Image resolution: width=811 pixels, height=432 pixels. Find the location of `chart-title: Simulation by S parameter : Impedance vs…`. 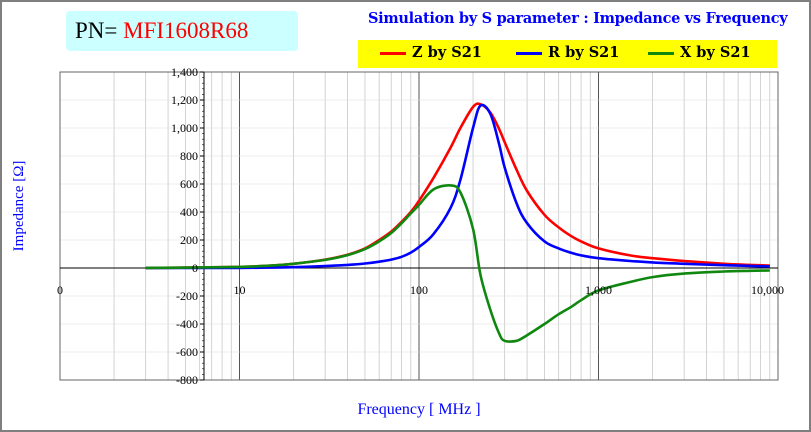

chart-title: Simulation by S parameter : Impedance vs… is located at coordinates (578, 18).